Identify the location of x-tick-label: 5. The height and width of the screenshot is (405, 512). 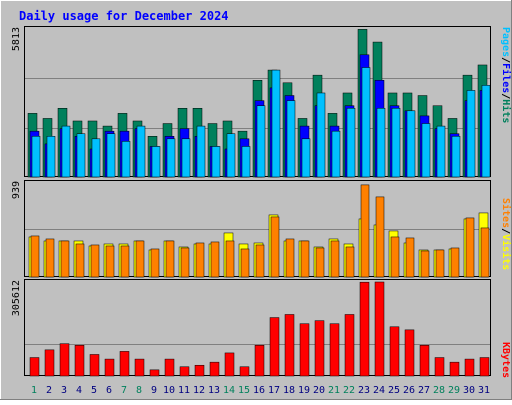
(94, 390).